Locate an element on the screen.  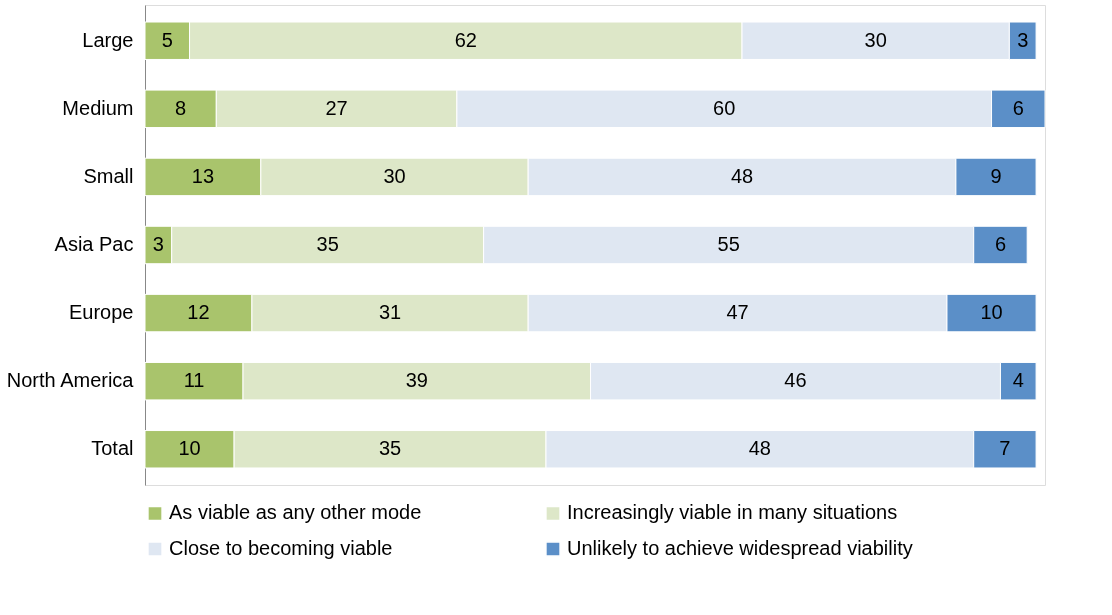
y-tick-label: Medium is located at coordinates (98, 107).